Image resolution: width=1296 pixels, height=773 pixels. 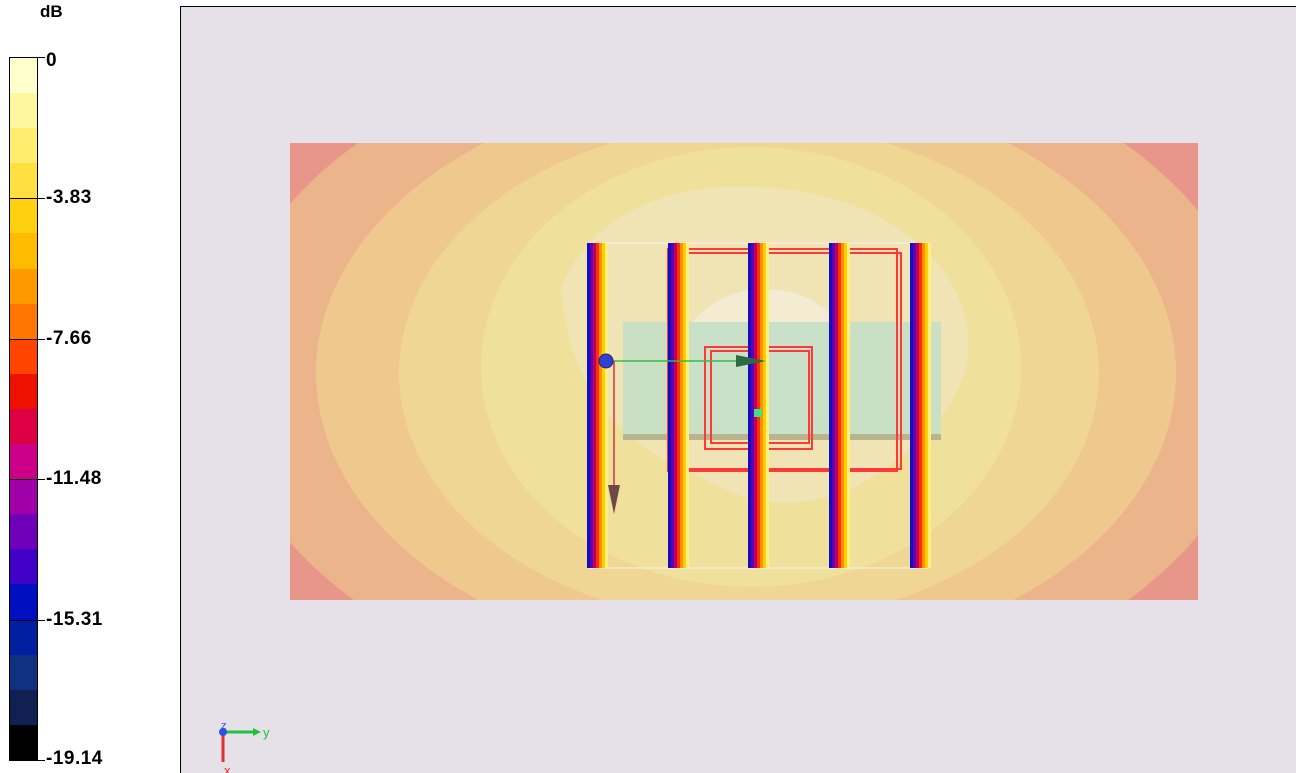 What do you see at coordinates (74, 758) in the screenshot?
I see `tick-label-5: -19.14` at bounding box center [74, 758].